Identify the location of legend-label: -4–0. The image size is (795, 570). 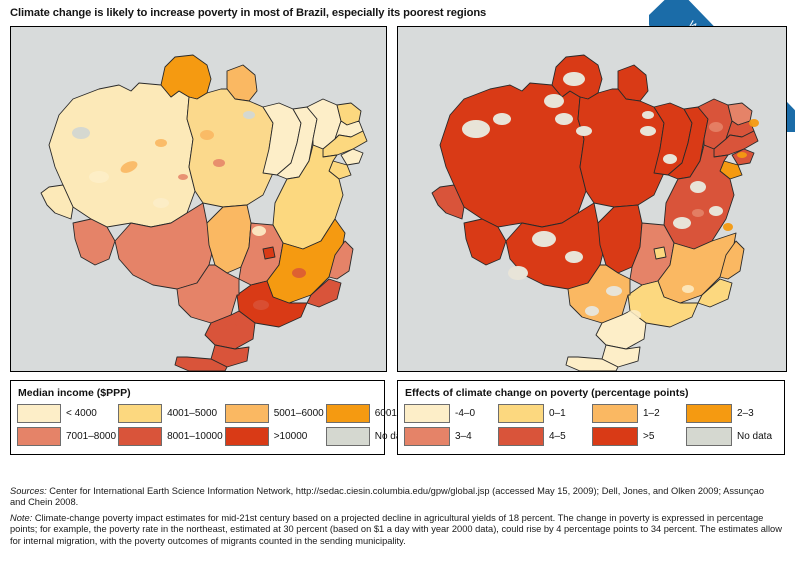
(465, 413).